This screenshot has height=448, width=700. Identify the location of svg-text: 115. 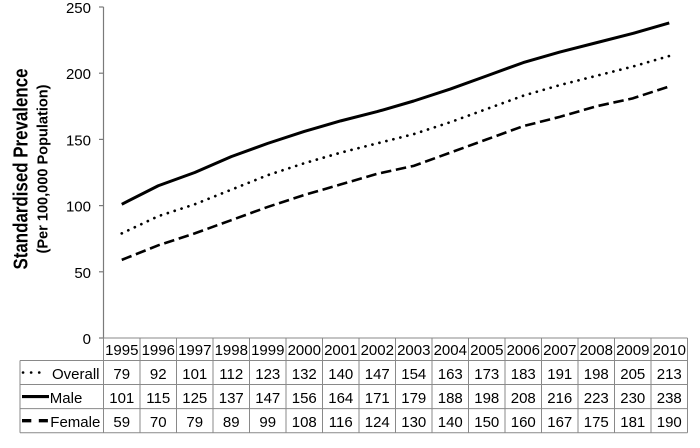
(158, 398).